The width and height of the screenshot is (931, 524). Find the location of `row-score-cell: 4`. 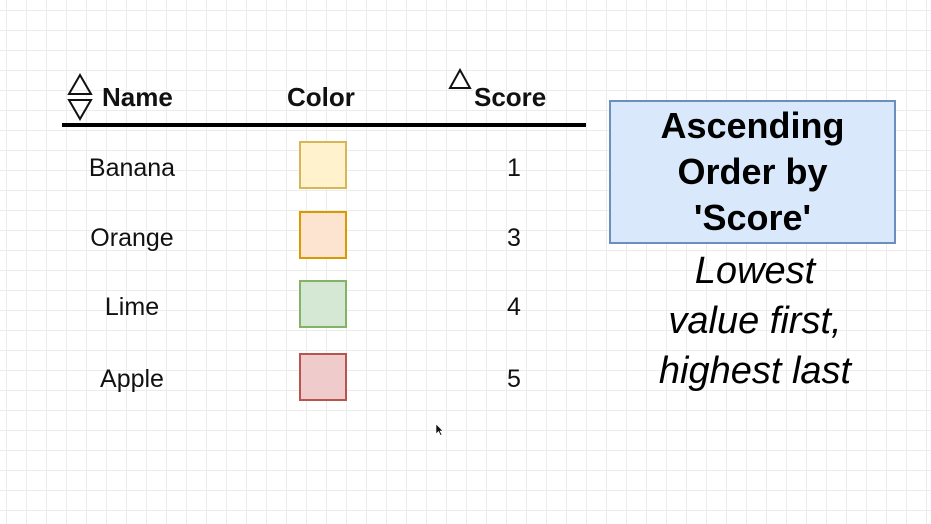

row-score-cell: 4 is located at coordinates (514, 307).